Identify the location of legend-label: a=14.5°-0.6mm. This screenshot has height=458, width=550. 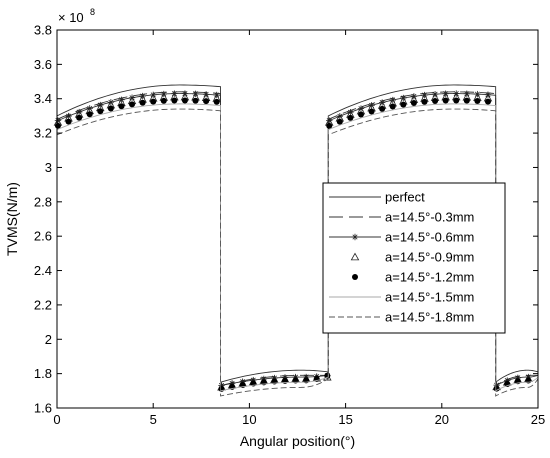
(429, 237).